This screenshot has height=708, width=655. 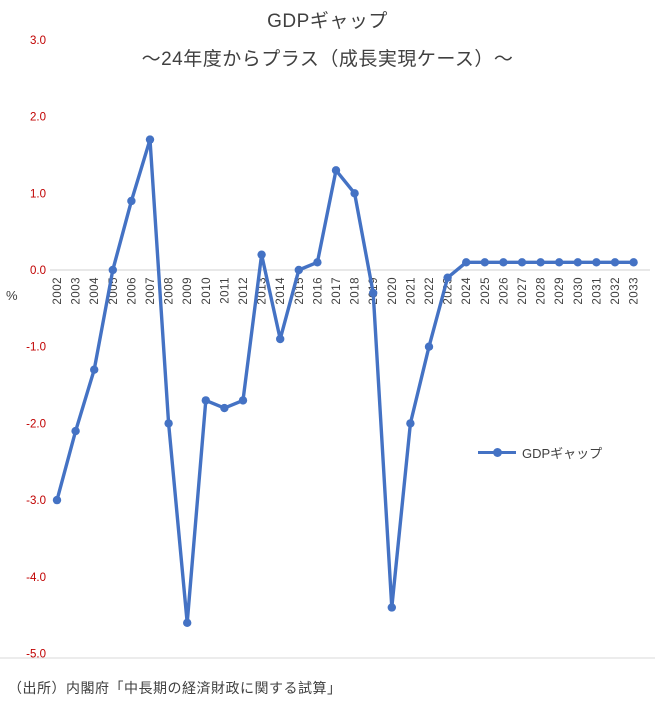 I want to click on x-axis-label: 2024, so click(x=467, y=291).